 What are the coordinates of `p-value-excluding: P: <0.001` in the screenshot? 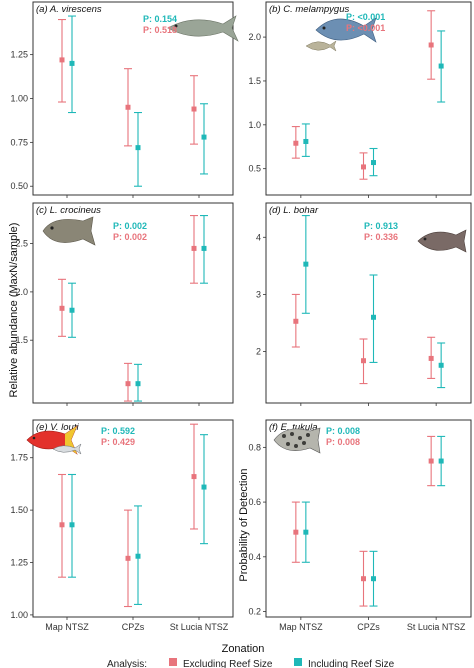 It's located at (365, 28).